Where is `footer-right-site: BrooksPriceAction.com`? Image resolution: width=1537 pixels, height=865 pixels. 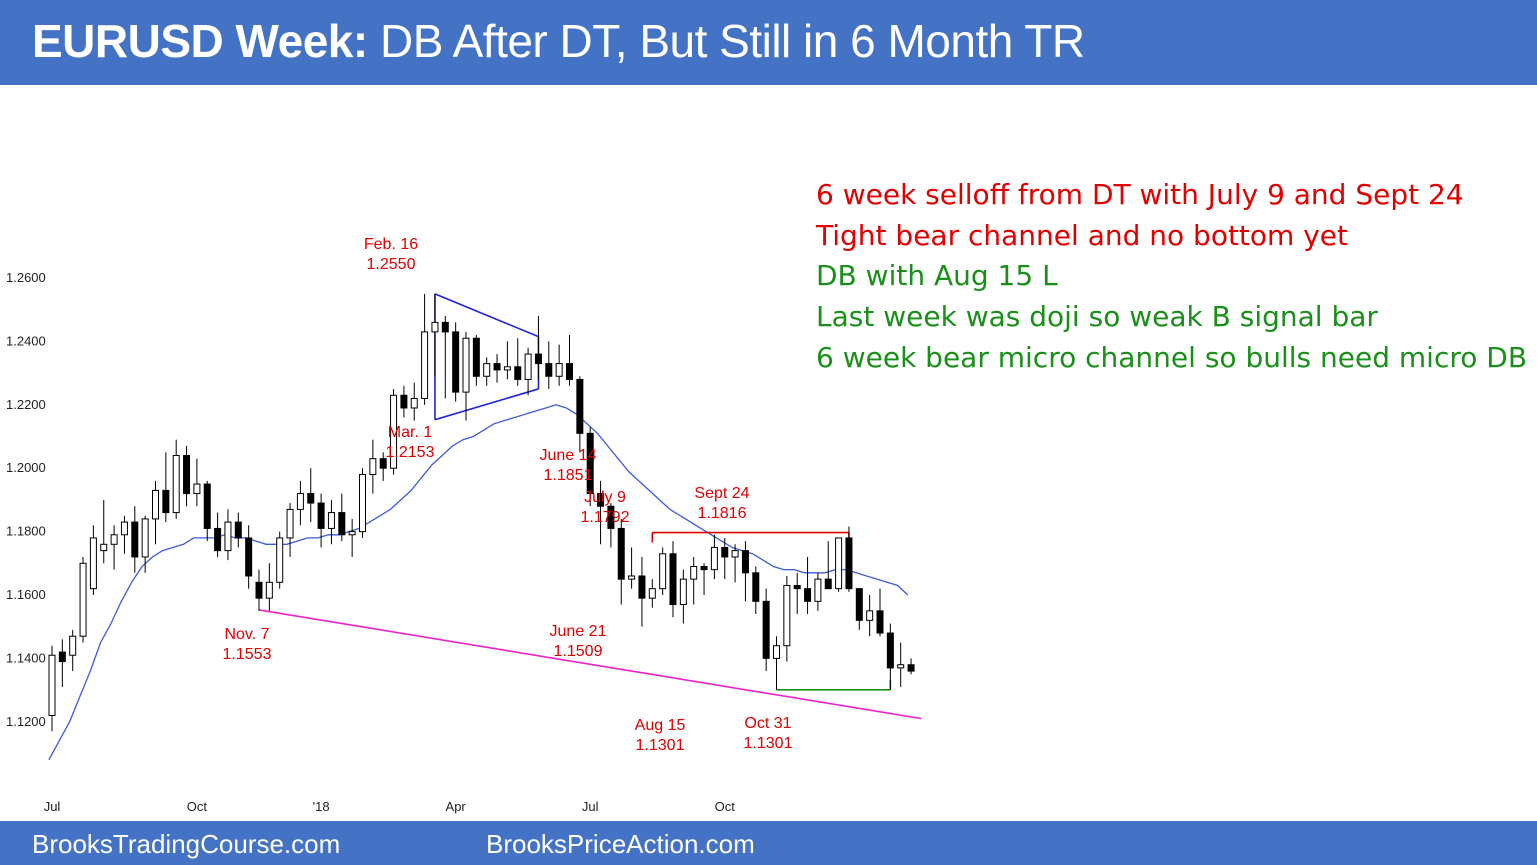 footer-right-site: BrooksPriceAction.com is located at coordinates (620, 844).